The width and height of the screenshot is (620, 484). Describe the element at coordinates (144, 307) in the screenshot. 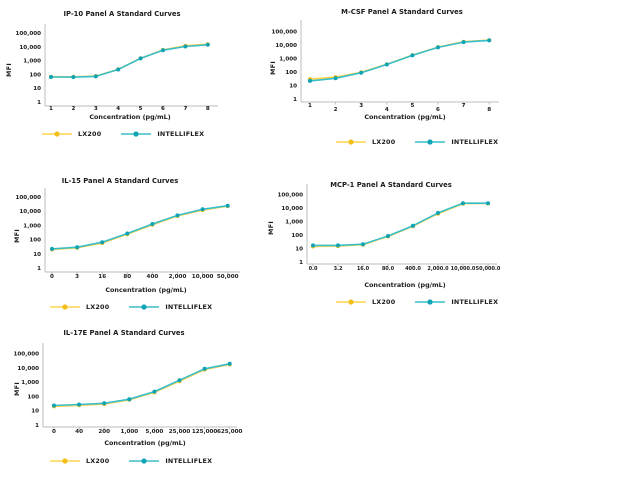

I see `intelliflex-line-marker-icon` at that location.